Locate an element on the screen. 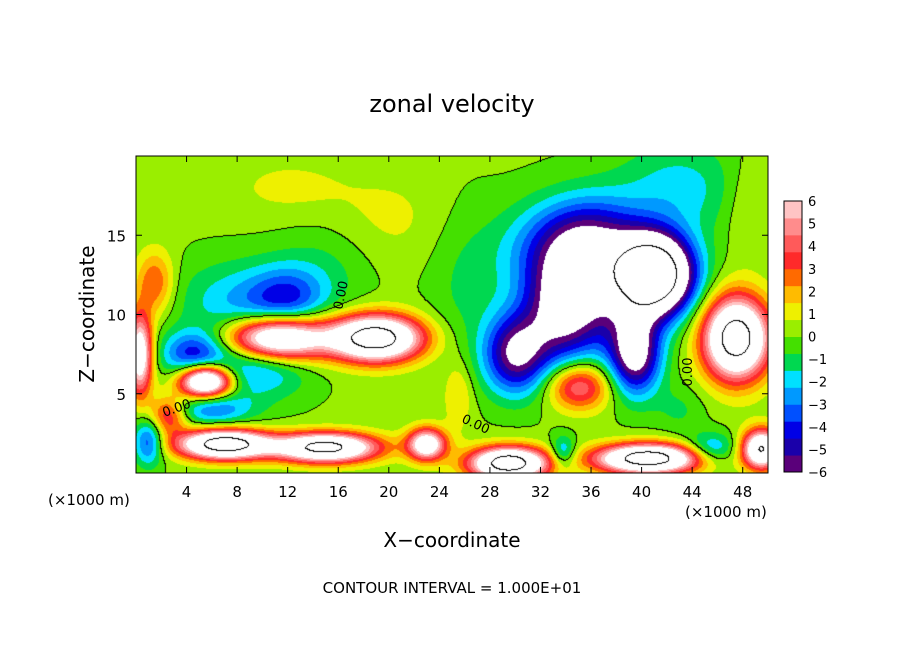  colorbar-tick-label: 6 is located at coordinates (812, 202).